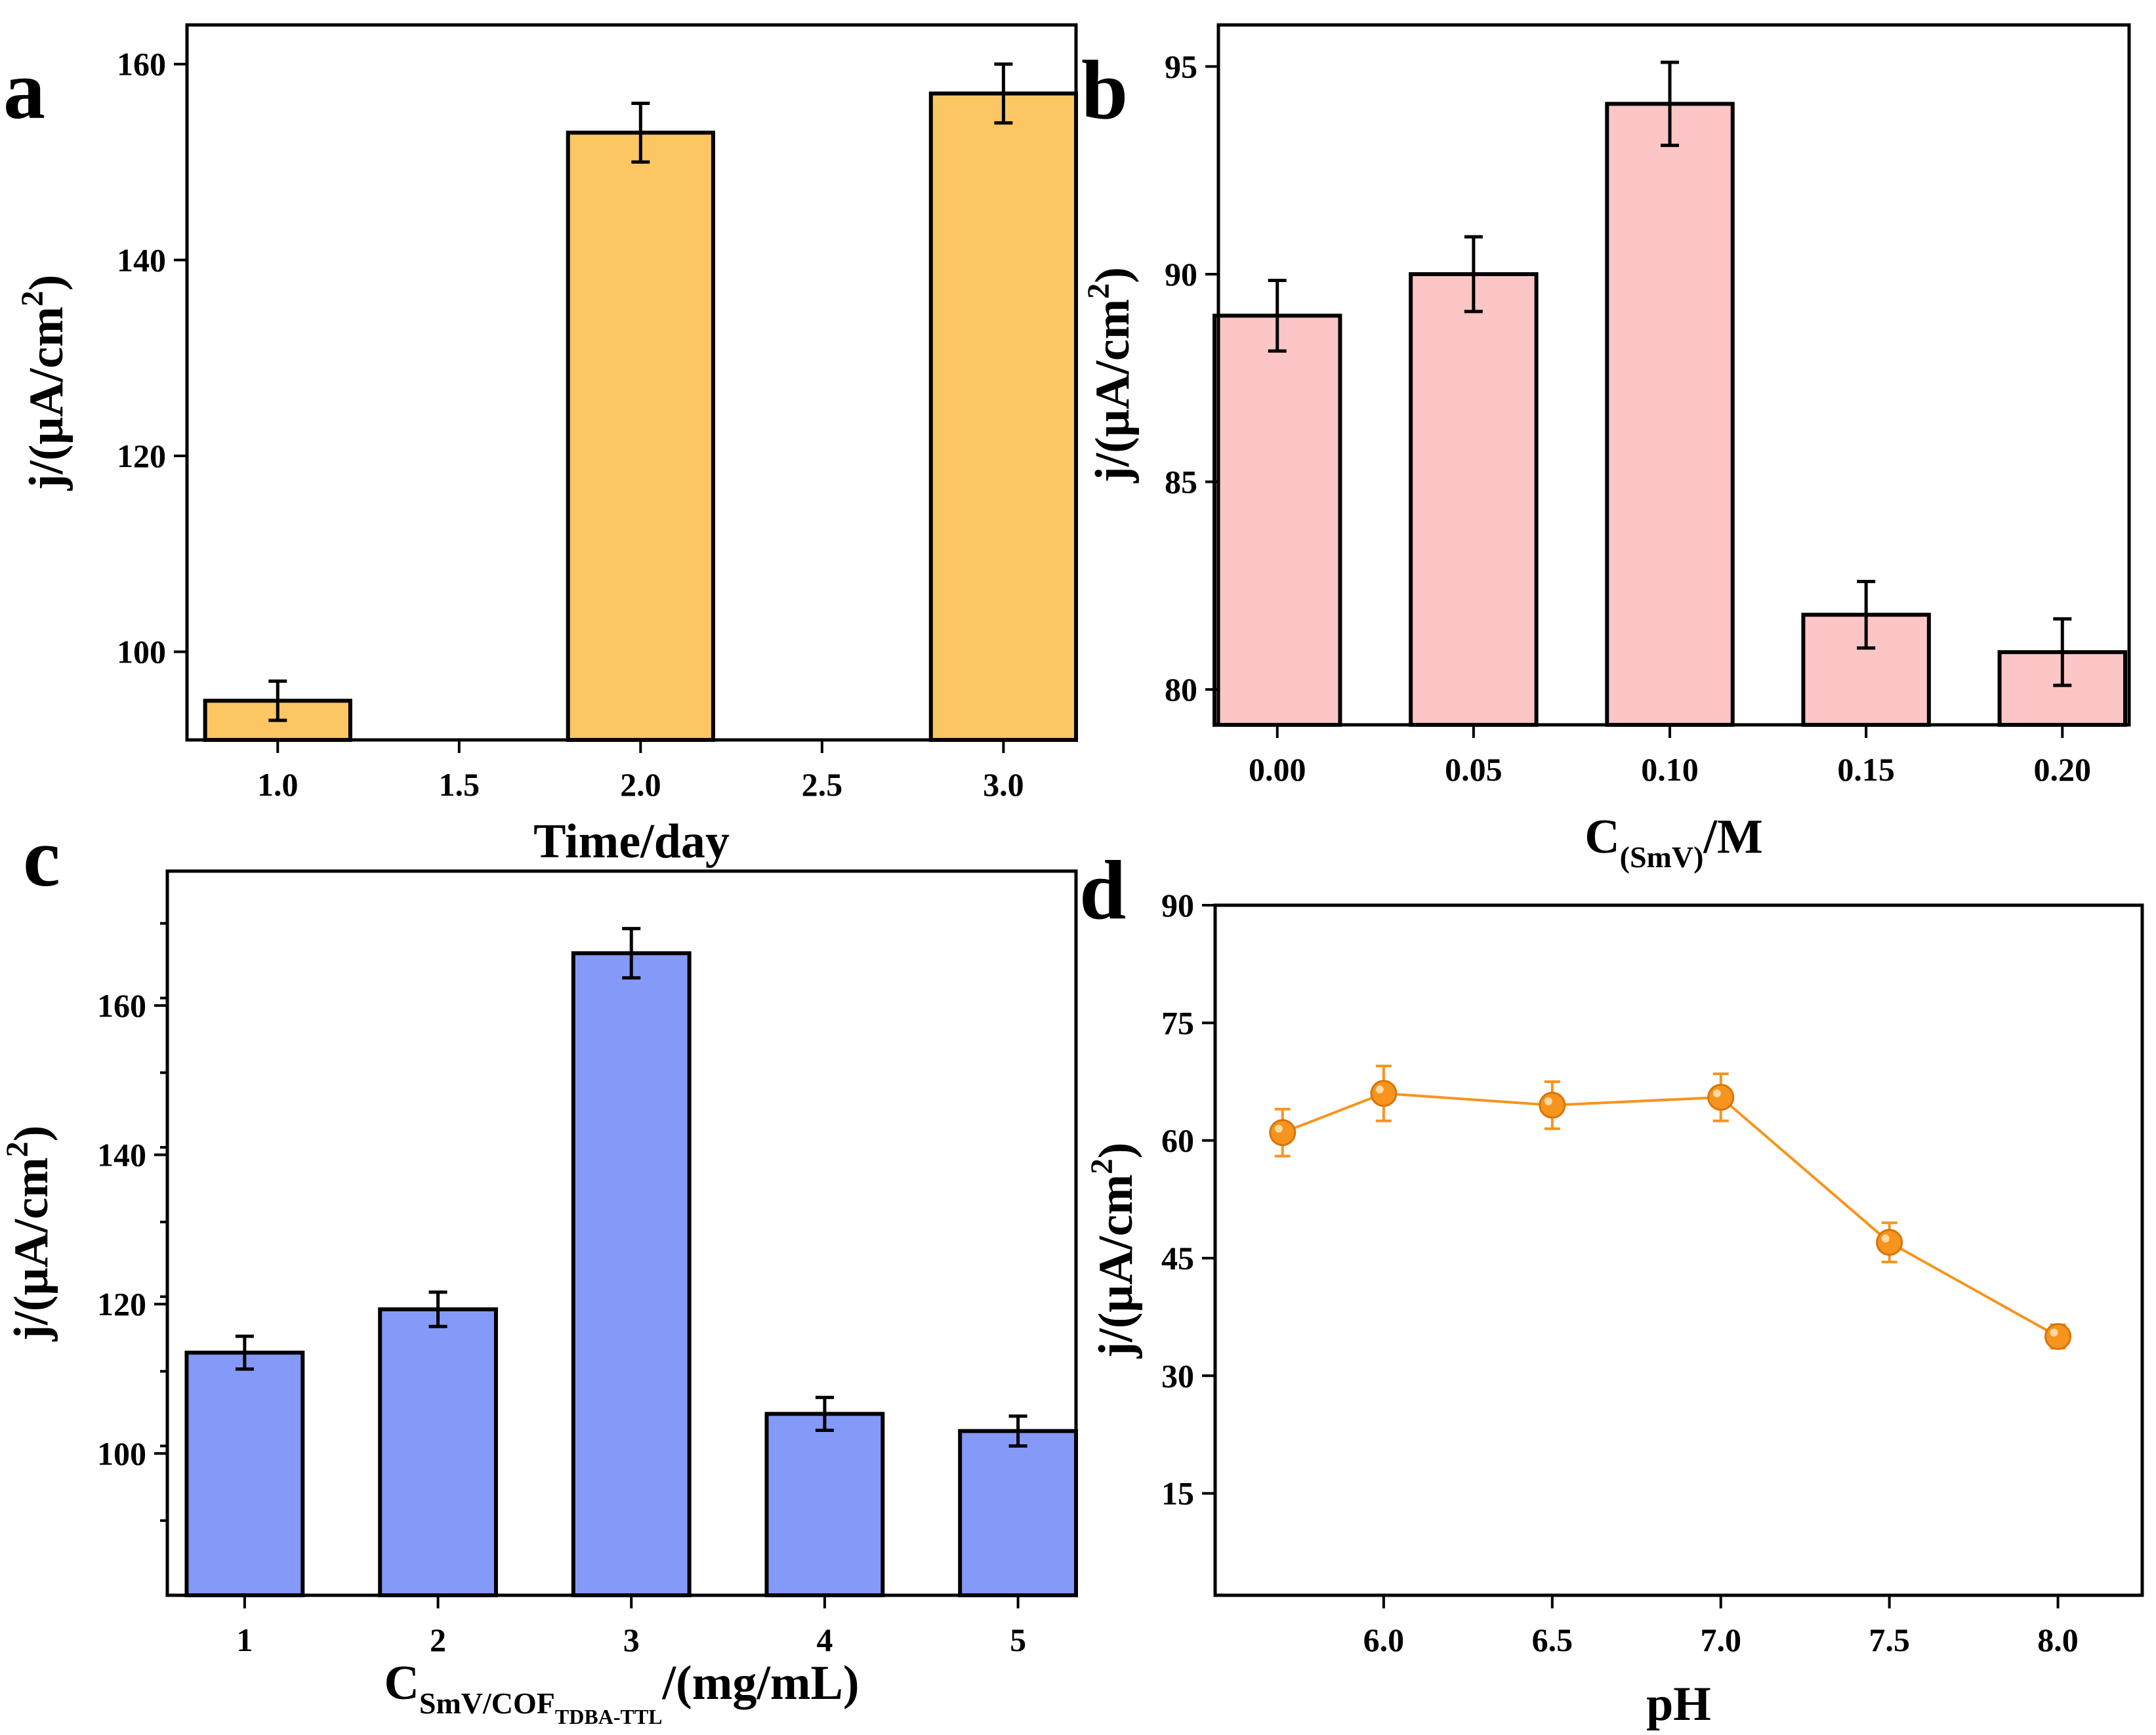 Image resolution: width=2156 pixels, height=1735 pixels. Describe the element at coordinates (1178, 1023) in the screenshot. I see `y-tick-label-d-5: 75` at that location.